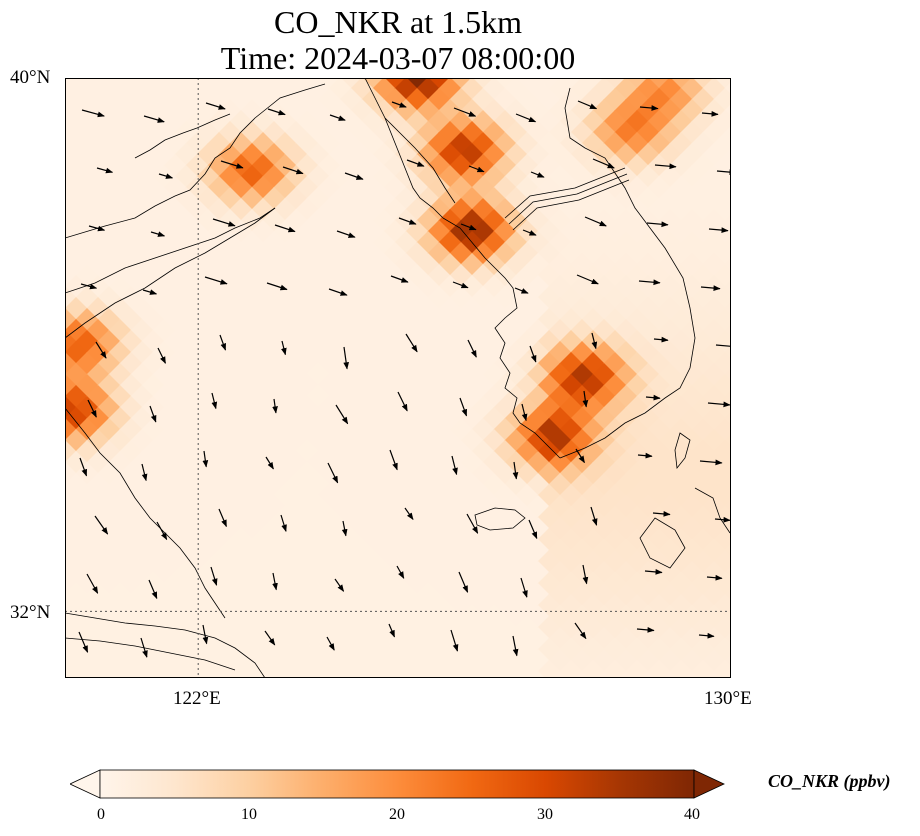 The image size is (920, 836). I want to click on lat-tick-32n: 32°N, so click(30, 612).